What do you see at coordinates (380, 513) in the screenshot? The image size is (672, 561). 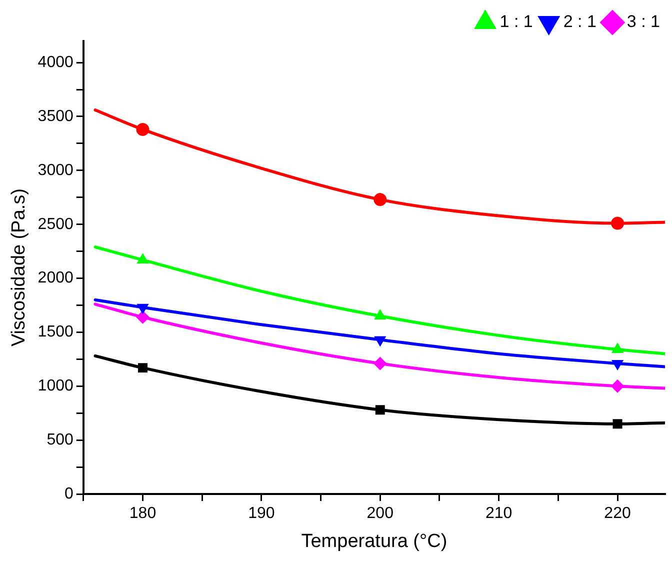 I see `x-tick-label: 200` at bounding box center [380, 513].